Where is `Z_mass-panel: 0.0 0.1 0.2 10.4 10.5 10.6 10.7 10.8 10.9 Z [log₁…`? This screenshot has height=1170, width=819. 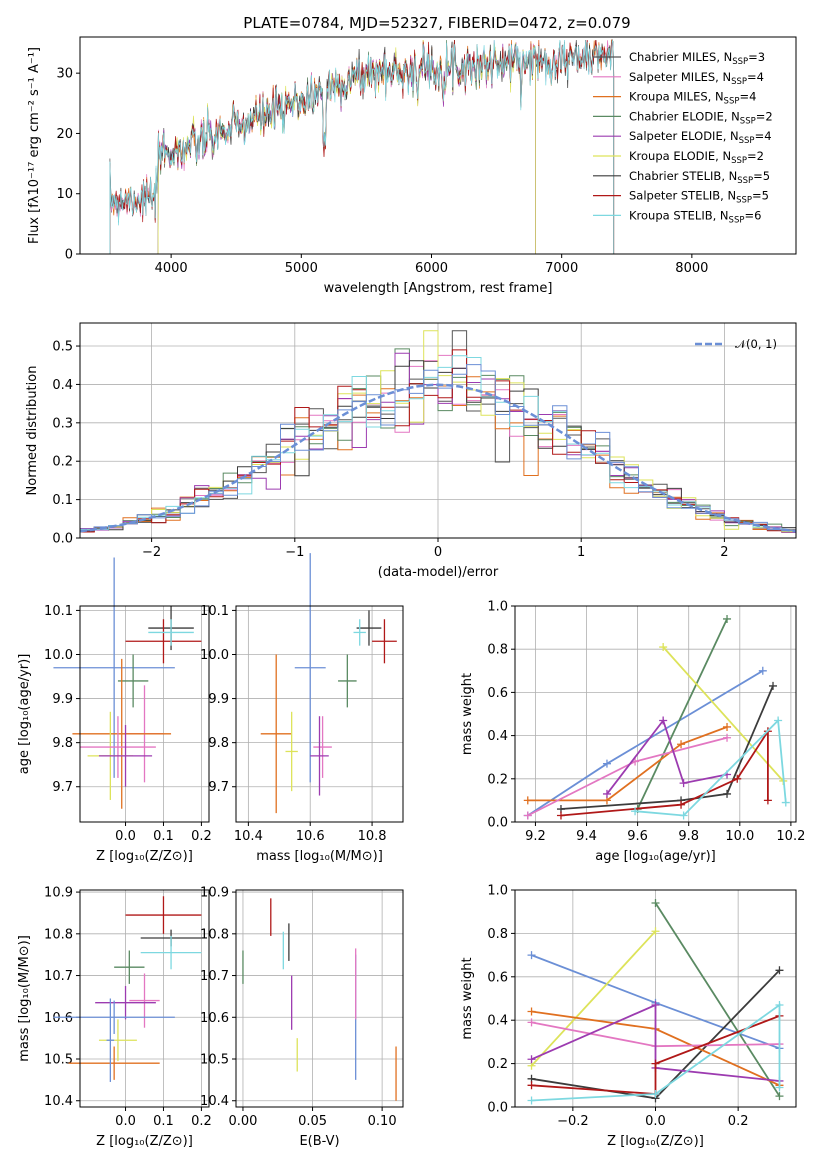 Z_mass-panel: 0.0 0.1 0.2 10.4 10.5 10.6 10.7 10.8 10.9 Z [log₁… is located at coordinates (114, 1017).